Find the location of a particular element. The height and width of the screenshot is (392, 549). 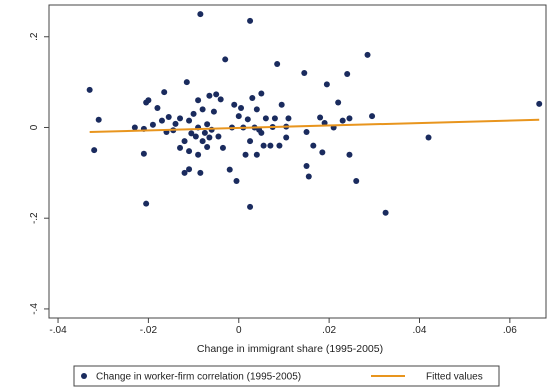

x-axis: -.04 -.02 0 .02 .04 .06 is located at coordinates (283, 327).